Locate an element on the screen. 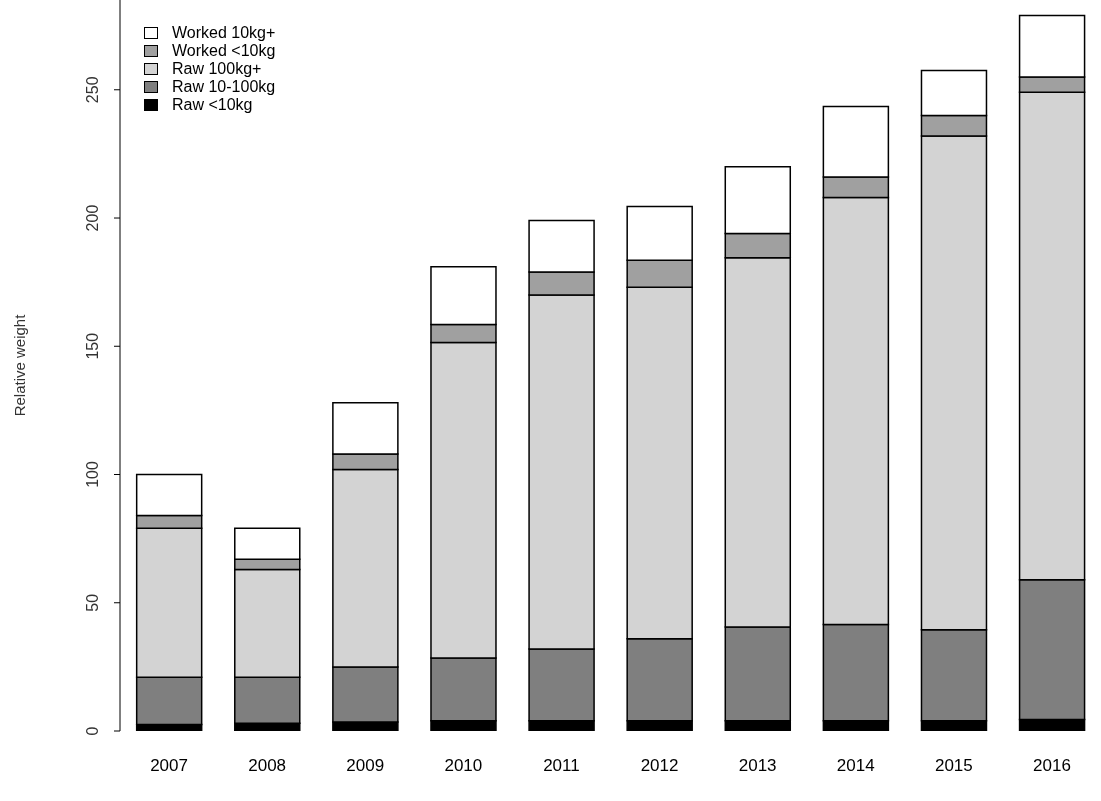 The height and width of the screenshot is (801, 1101). legend-label: Worked 10kg+ is located at coordinates (224, 33).